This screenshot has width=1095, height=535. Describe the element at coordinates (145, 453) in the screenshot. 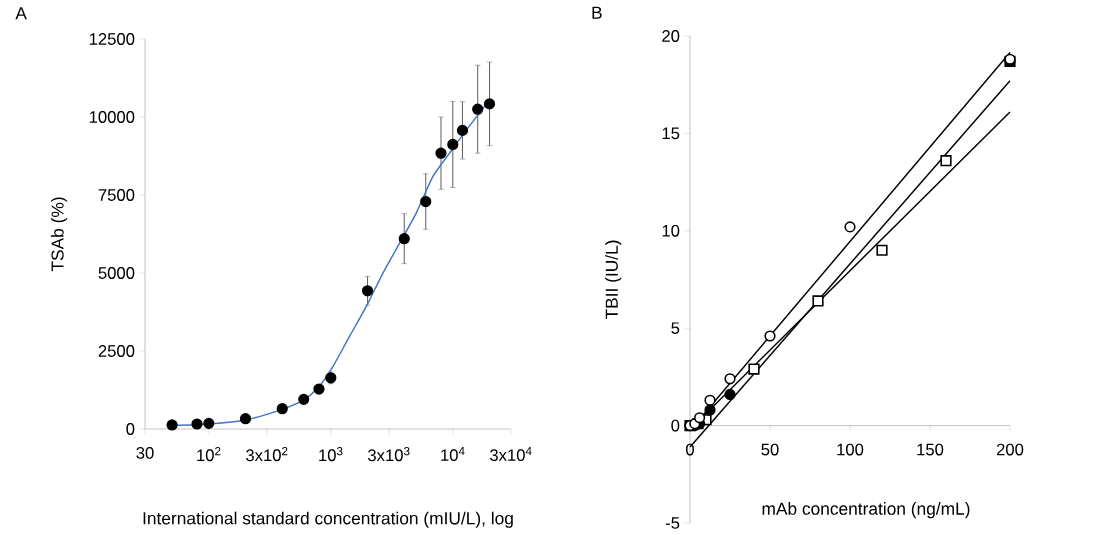

I see `x-tick-label: 30` at that location.